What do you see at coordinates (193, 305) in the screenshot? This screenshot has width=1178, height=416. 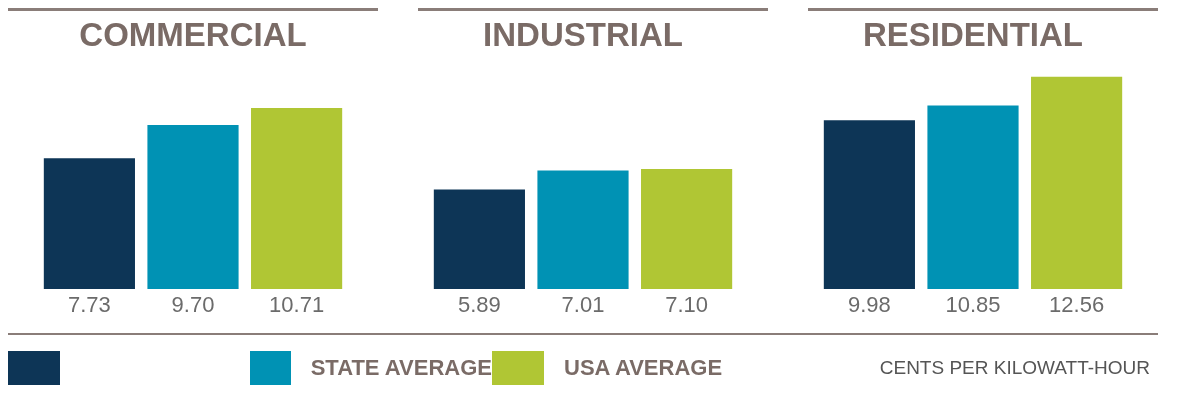 I see `data-label: 9.70` at bounding box center [193, 305].